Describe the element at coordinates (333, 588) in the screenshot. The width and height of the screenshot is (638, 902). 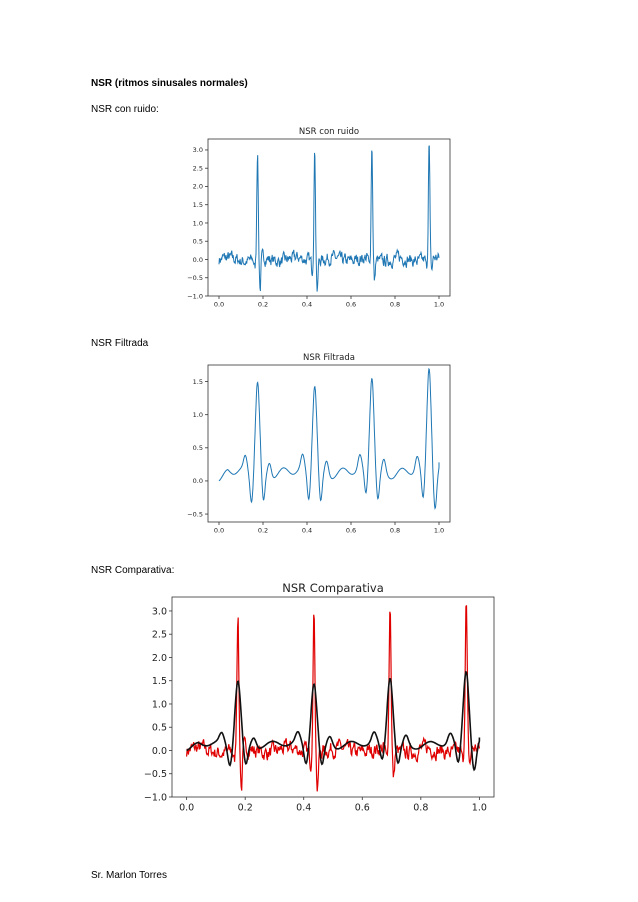
I see `chart-title: NSR Comparativa` at that location.